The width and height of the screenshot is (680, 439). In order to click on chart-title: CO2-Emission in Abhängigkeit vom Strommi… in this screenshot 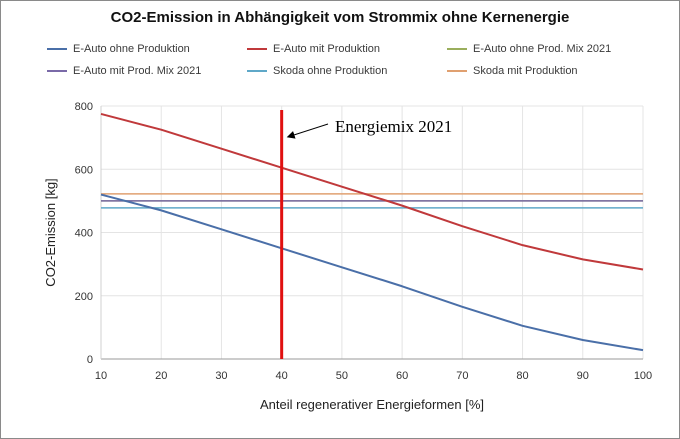, I will do `click(340, 17)`.